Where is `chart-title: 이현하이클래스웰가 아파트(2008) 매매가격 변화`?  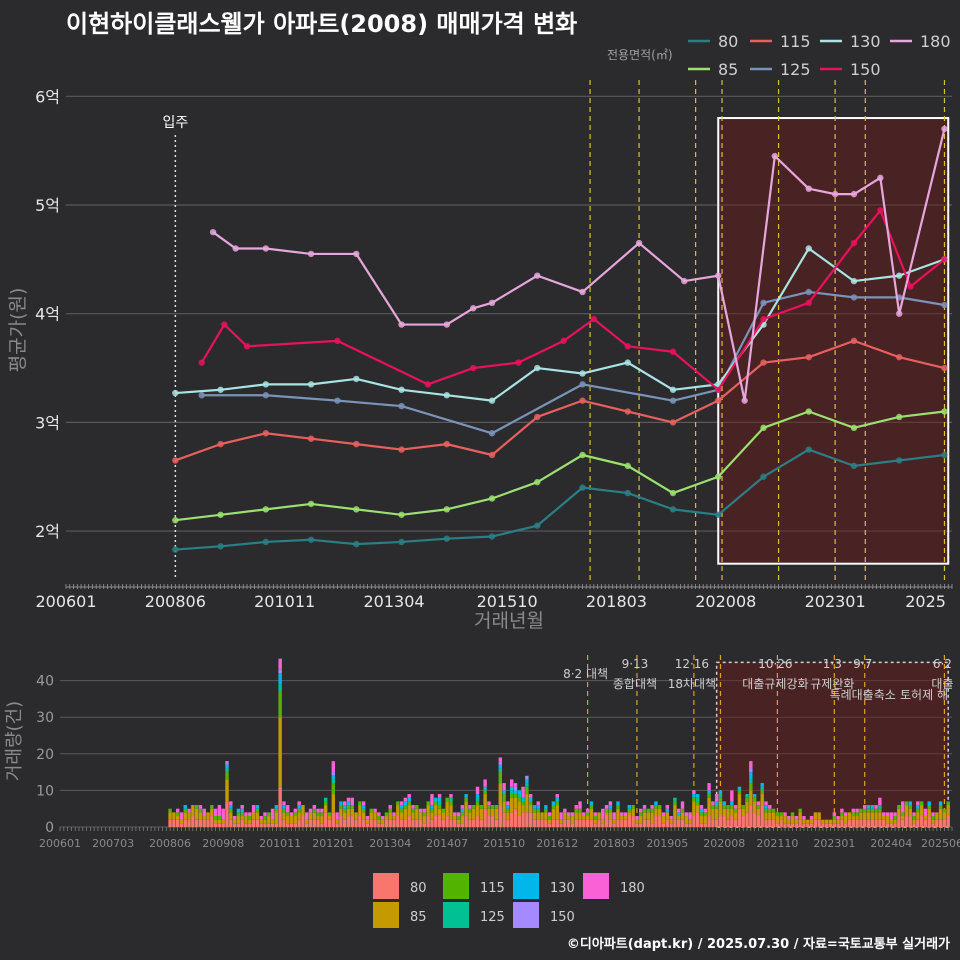 chart-title: 이현하이클래스웰가 아파트(2008) 매매가격 변화 is located at coordinates (322, 24).